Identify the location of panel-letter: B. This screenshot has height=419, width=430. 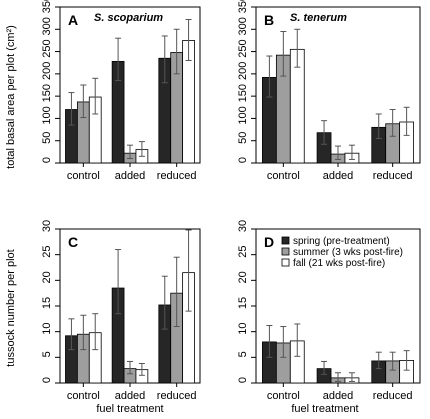
(269, 20).